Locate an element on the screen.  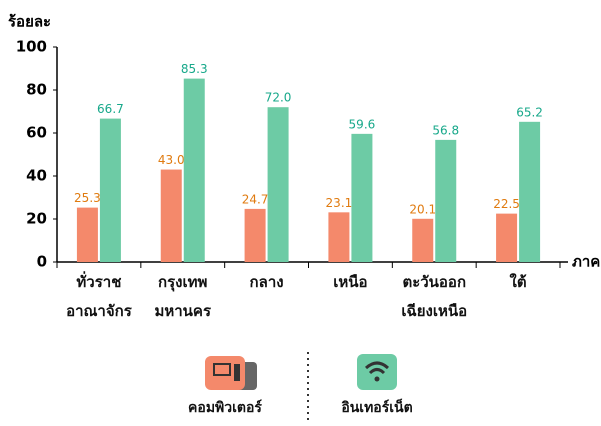
value-label: 43.0 is located at coordinates (171, 160).